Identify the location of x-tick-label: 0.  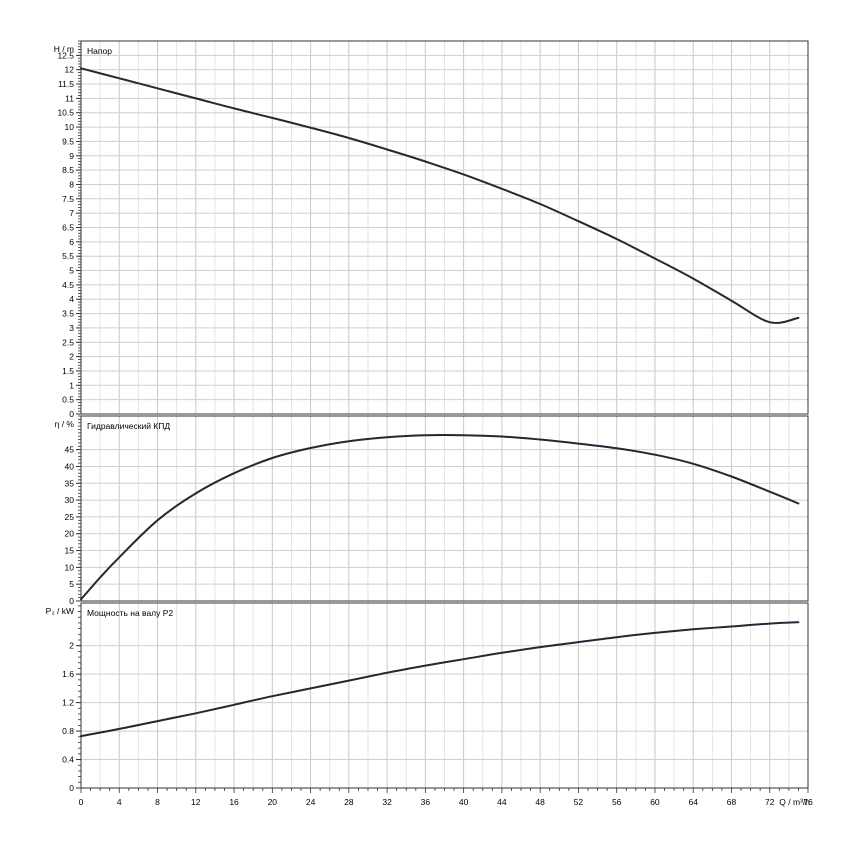
(81, 802).